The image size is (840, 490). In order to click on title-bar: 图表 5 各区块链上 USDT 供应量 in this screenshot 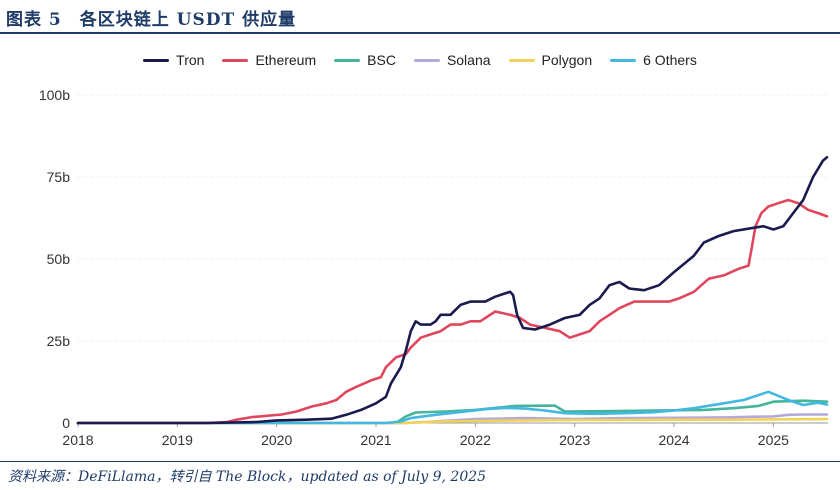, I will do `click(420, 17)`.